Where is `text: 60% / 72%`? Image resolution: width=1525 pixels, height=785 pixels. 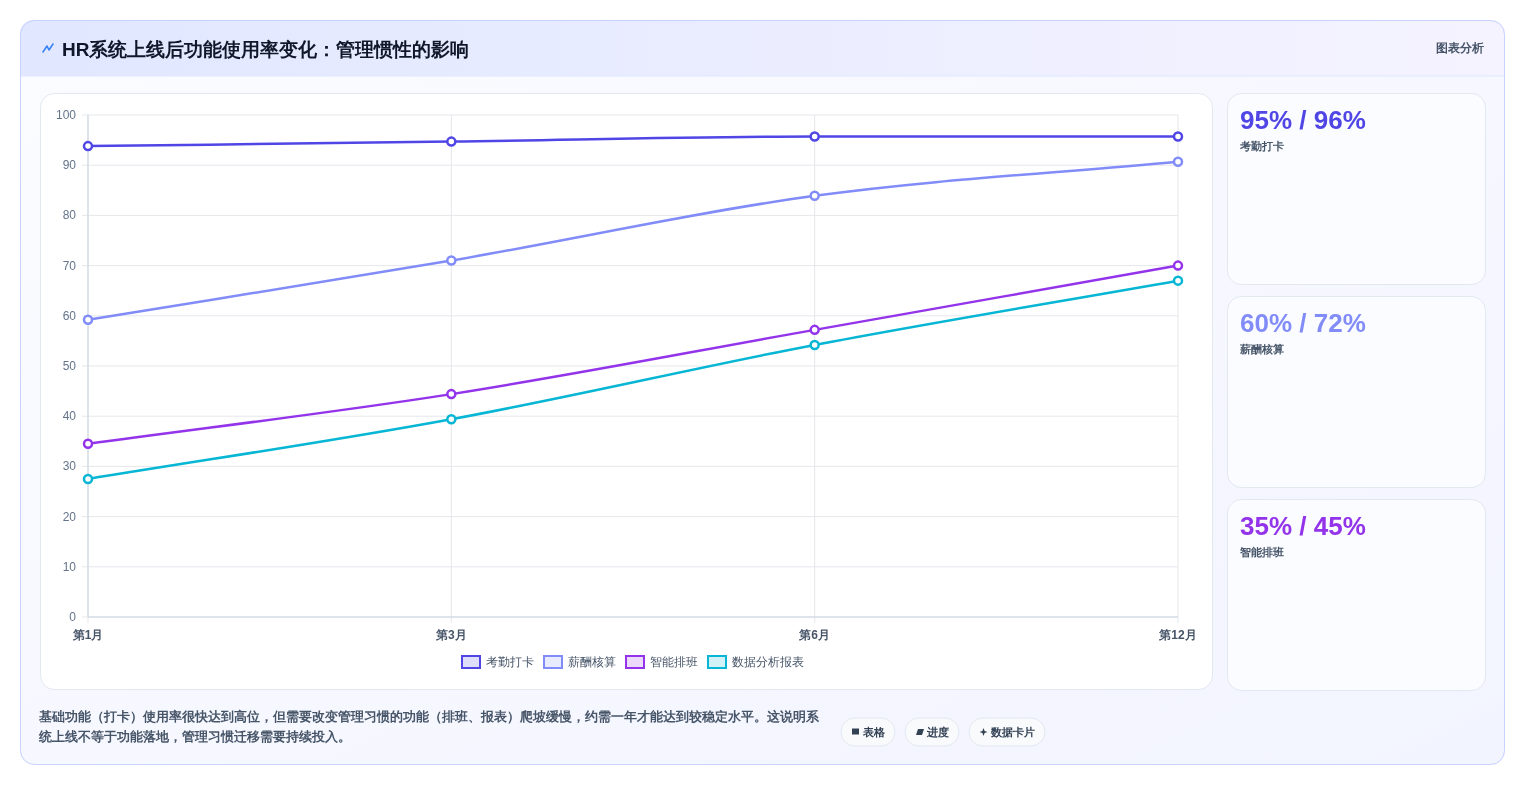
text: 60% / 72% is located at coordinates (1303, 323).